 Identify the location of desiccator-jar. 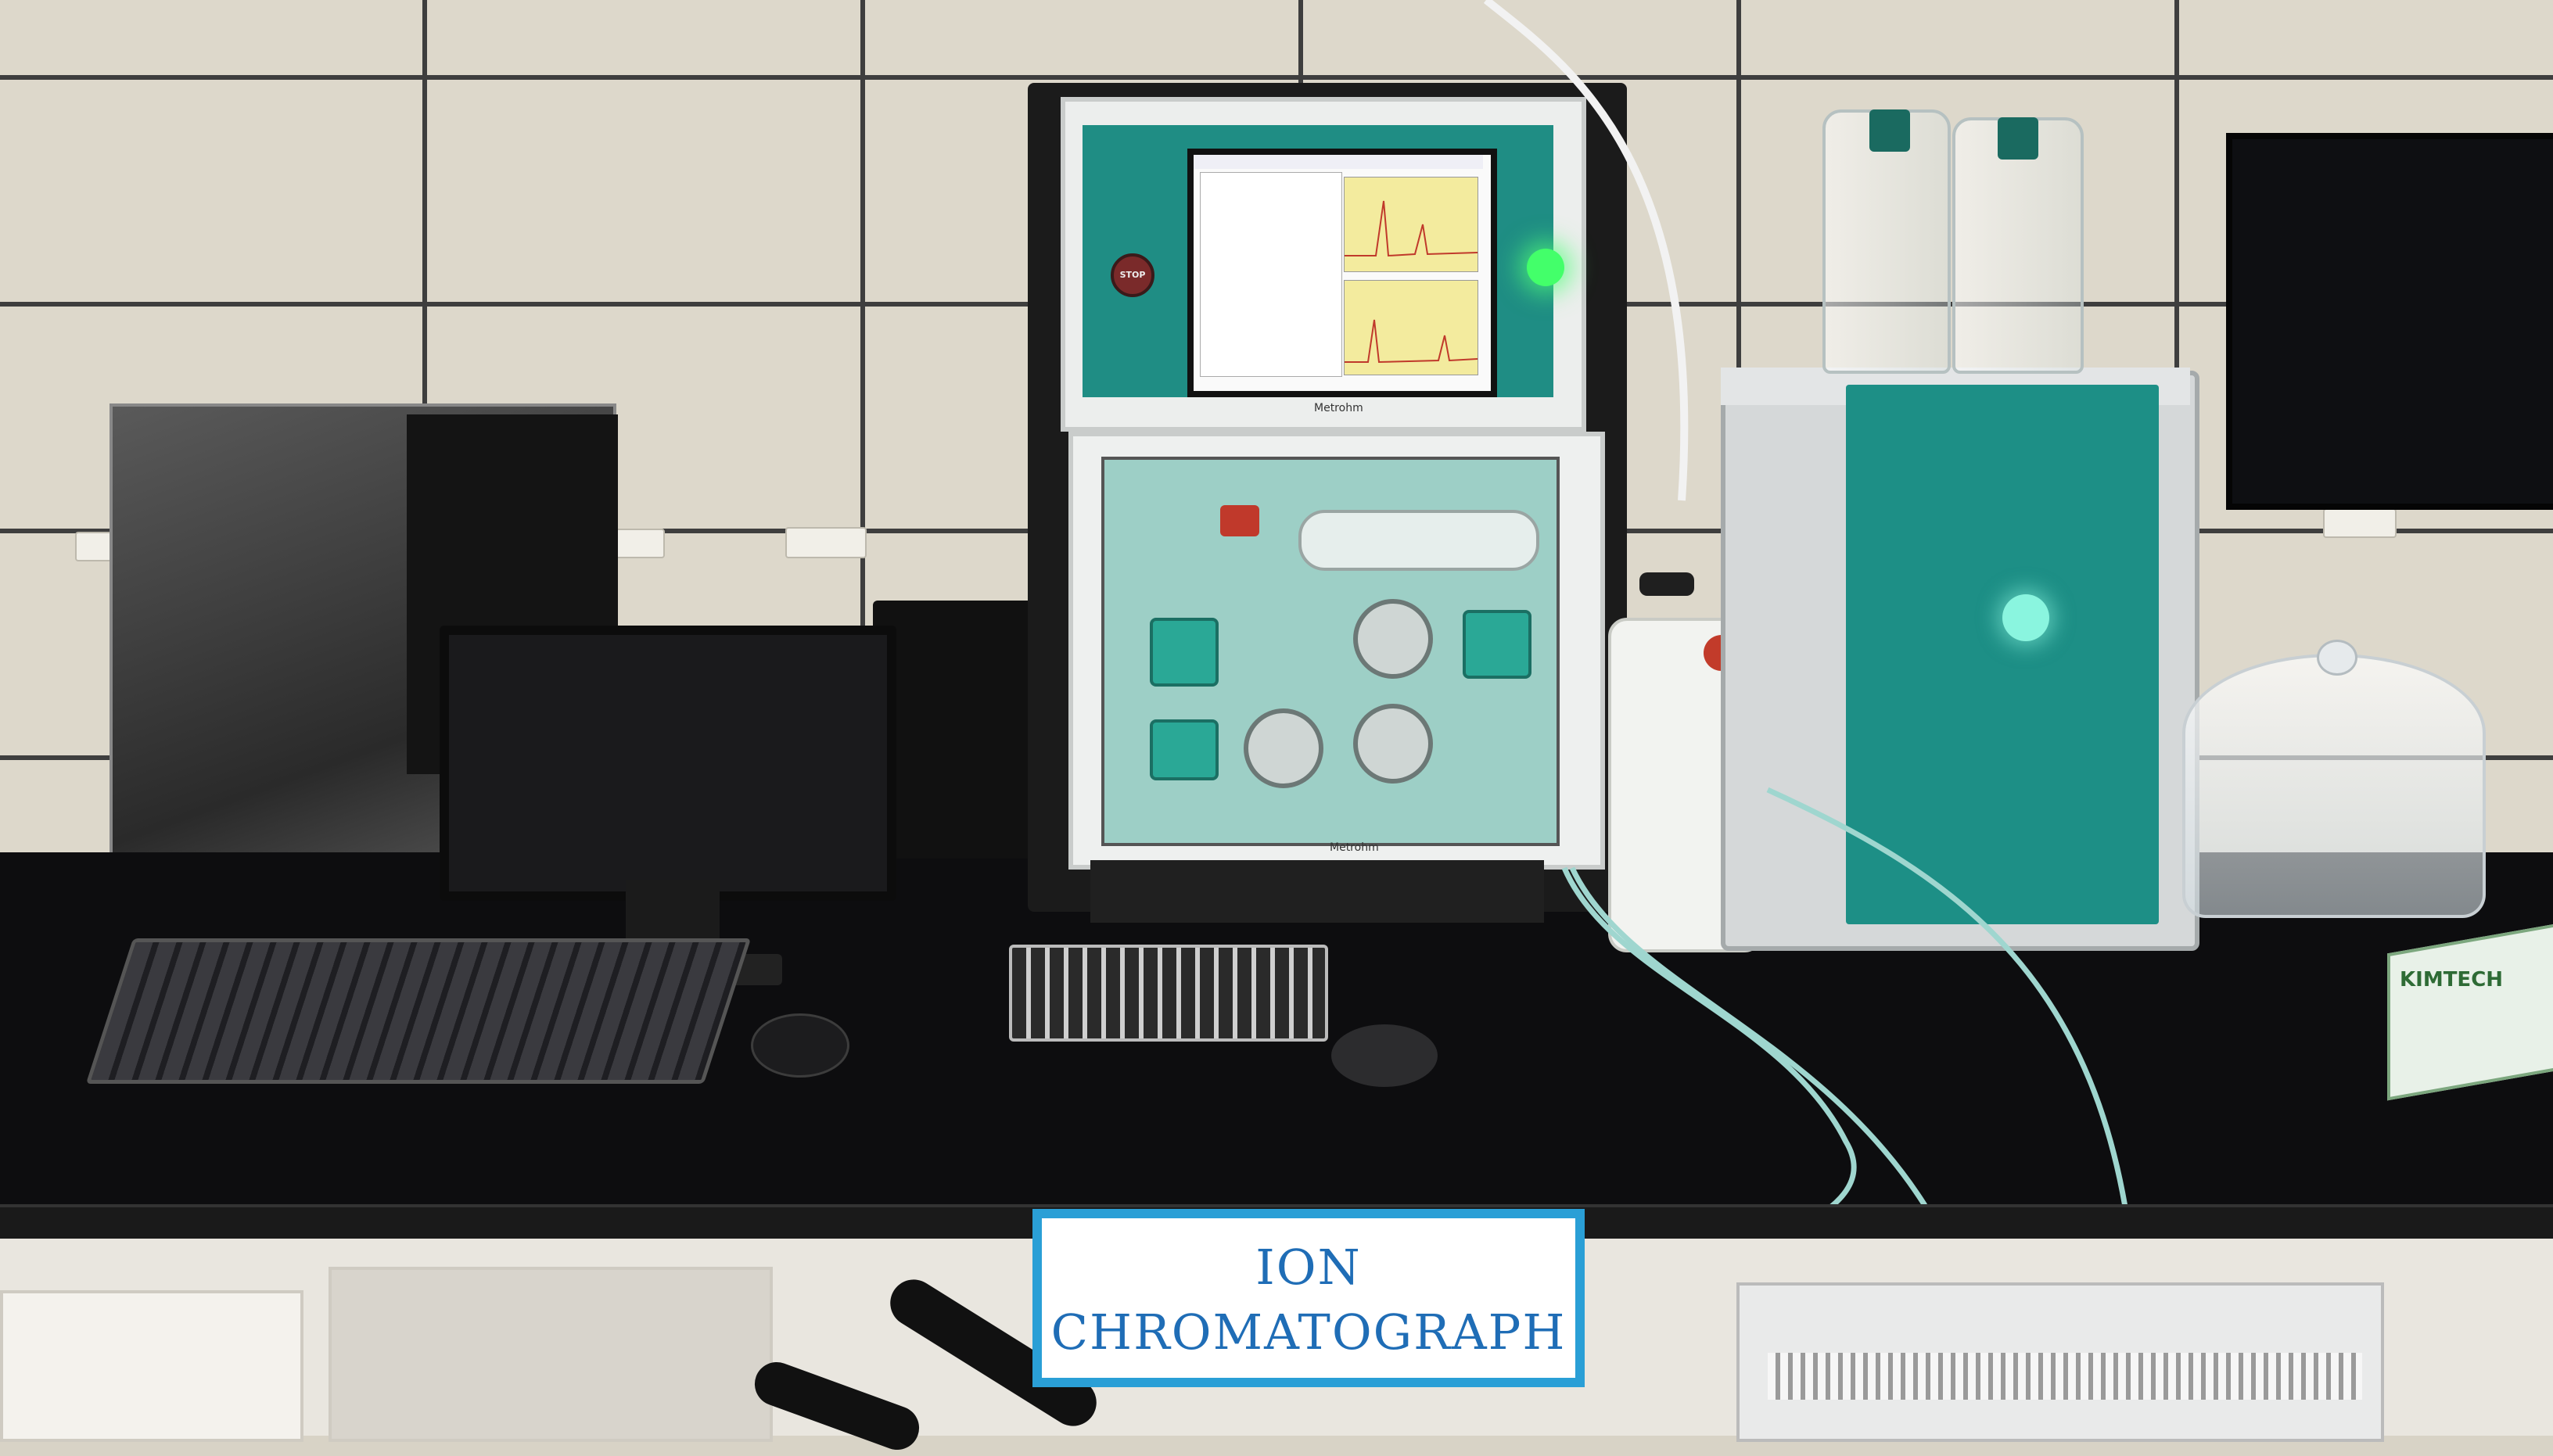
(2334, 786).